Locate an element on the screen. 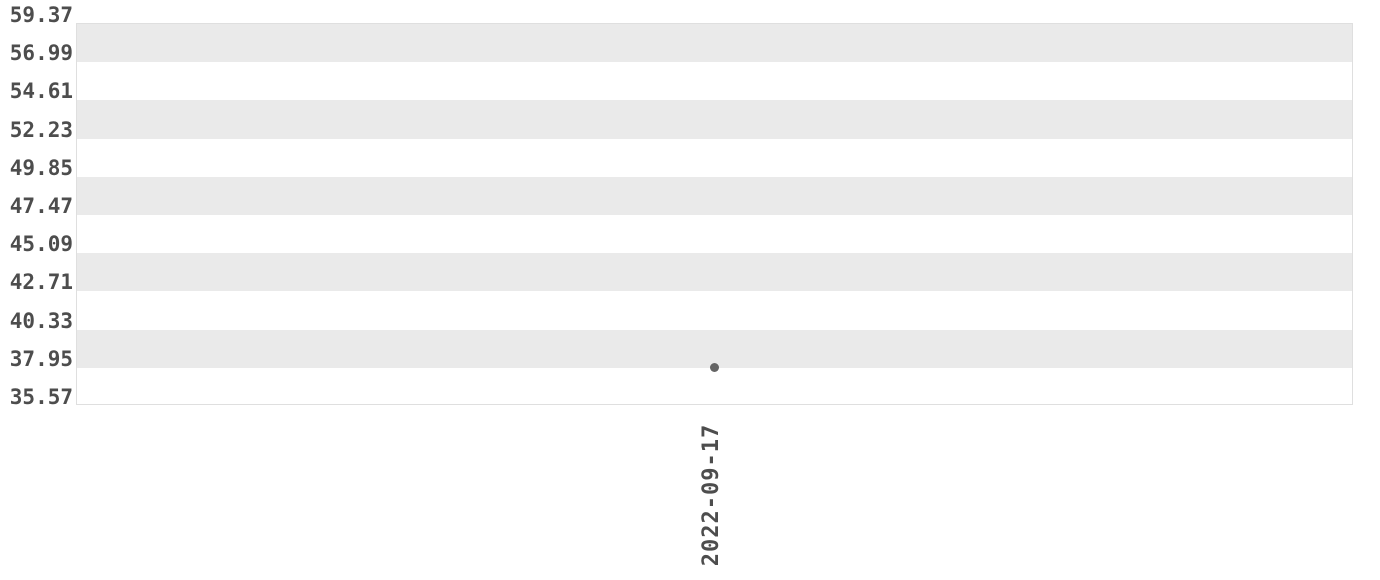 This screenshot has width=1380, height=580. y-axis-tick-label: 45.09 is located at coordinates (41, 244).